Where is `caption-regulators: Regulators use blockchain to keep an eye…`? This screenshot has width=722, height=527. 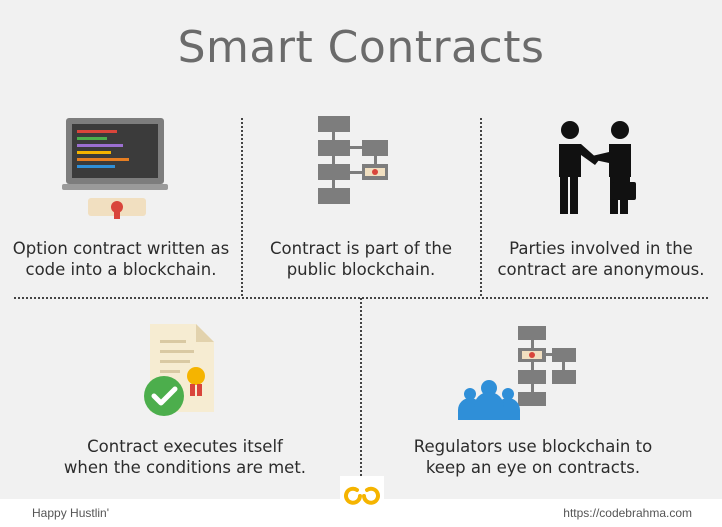 caption-regulators: Regulators use blockchain to keep an eye… is located at coordinates (533, 457).